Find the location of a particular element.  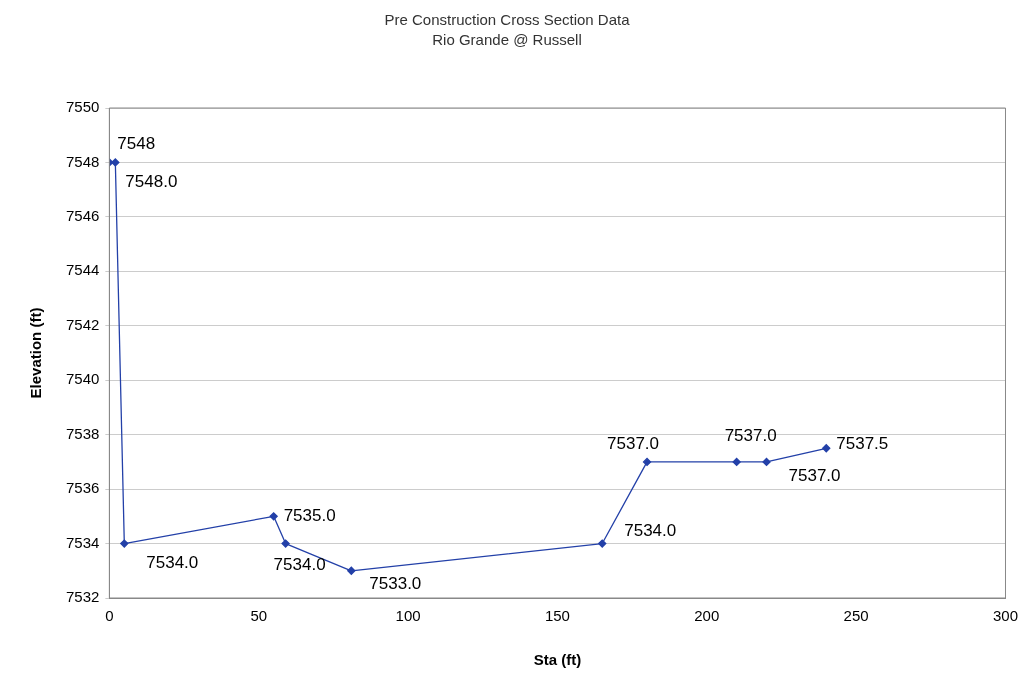

x-tick-label: 200 is located at coordinates (707, 616).